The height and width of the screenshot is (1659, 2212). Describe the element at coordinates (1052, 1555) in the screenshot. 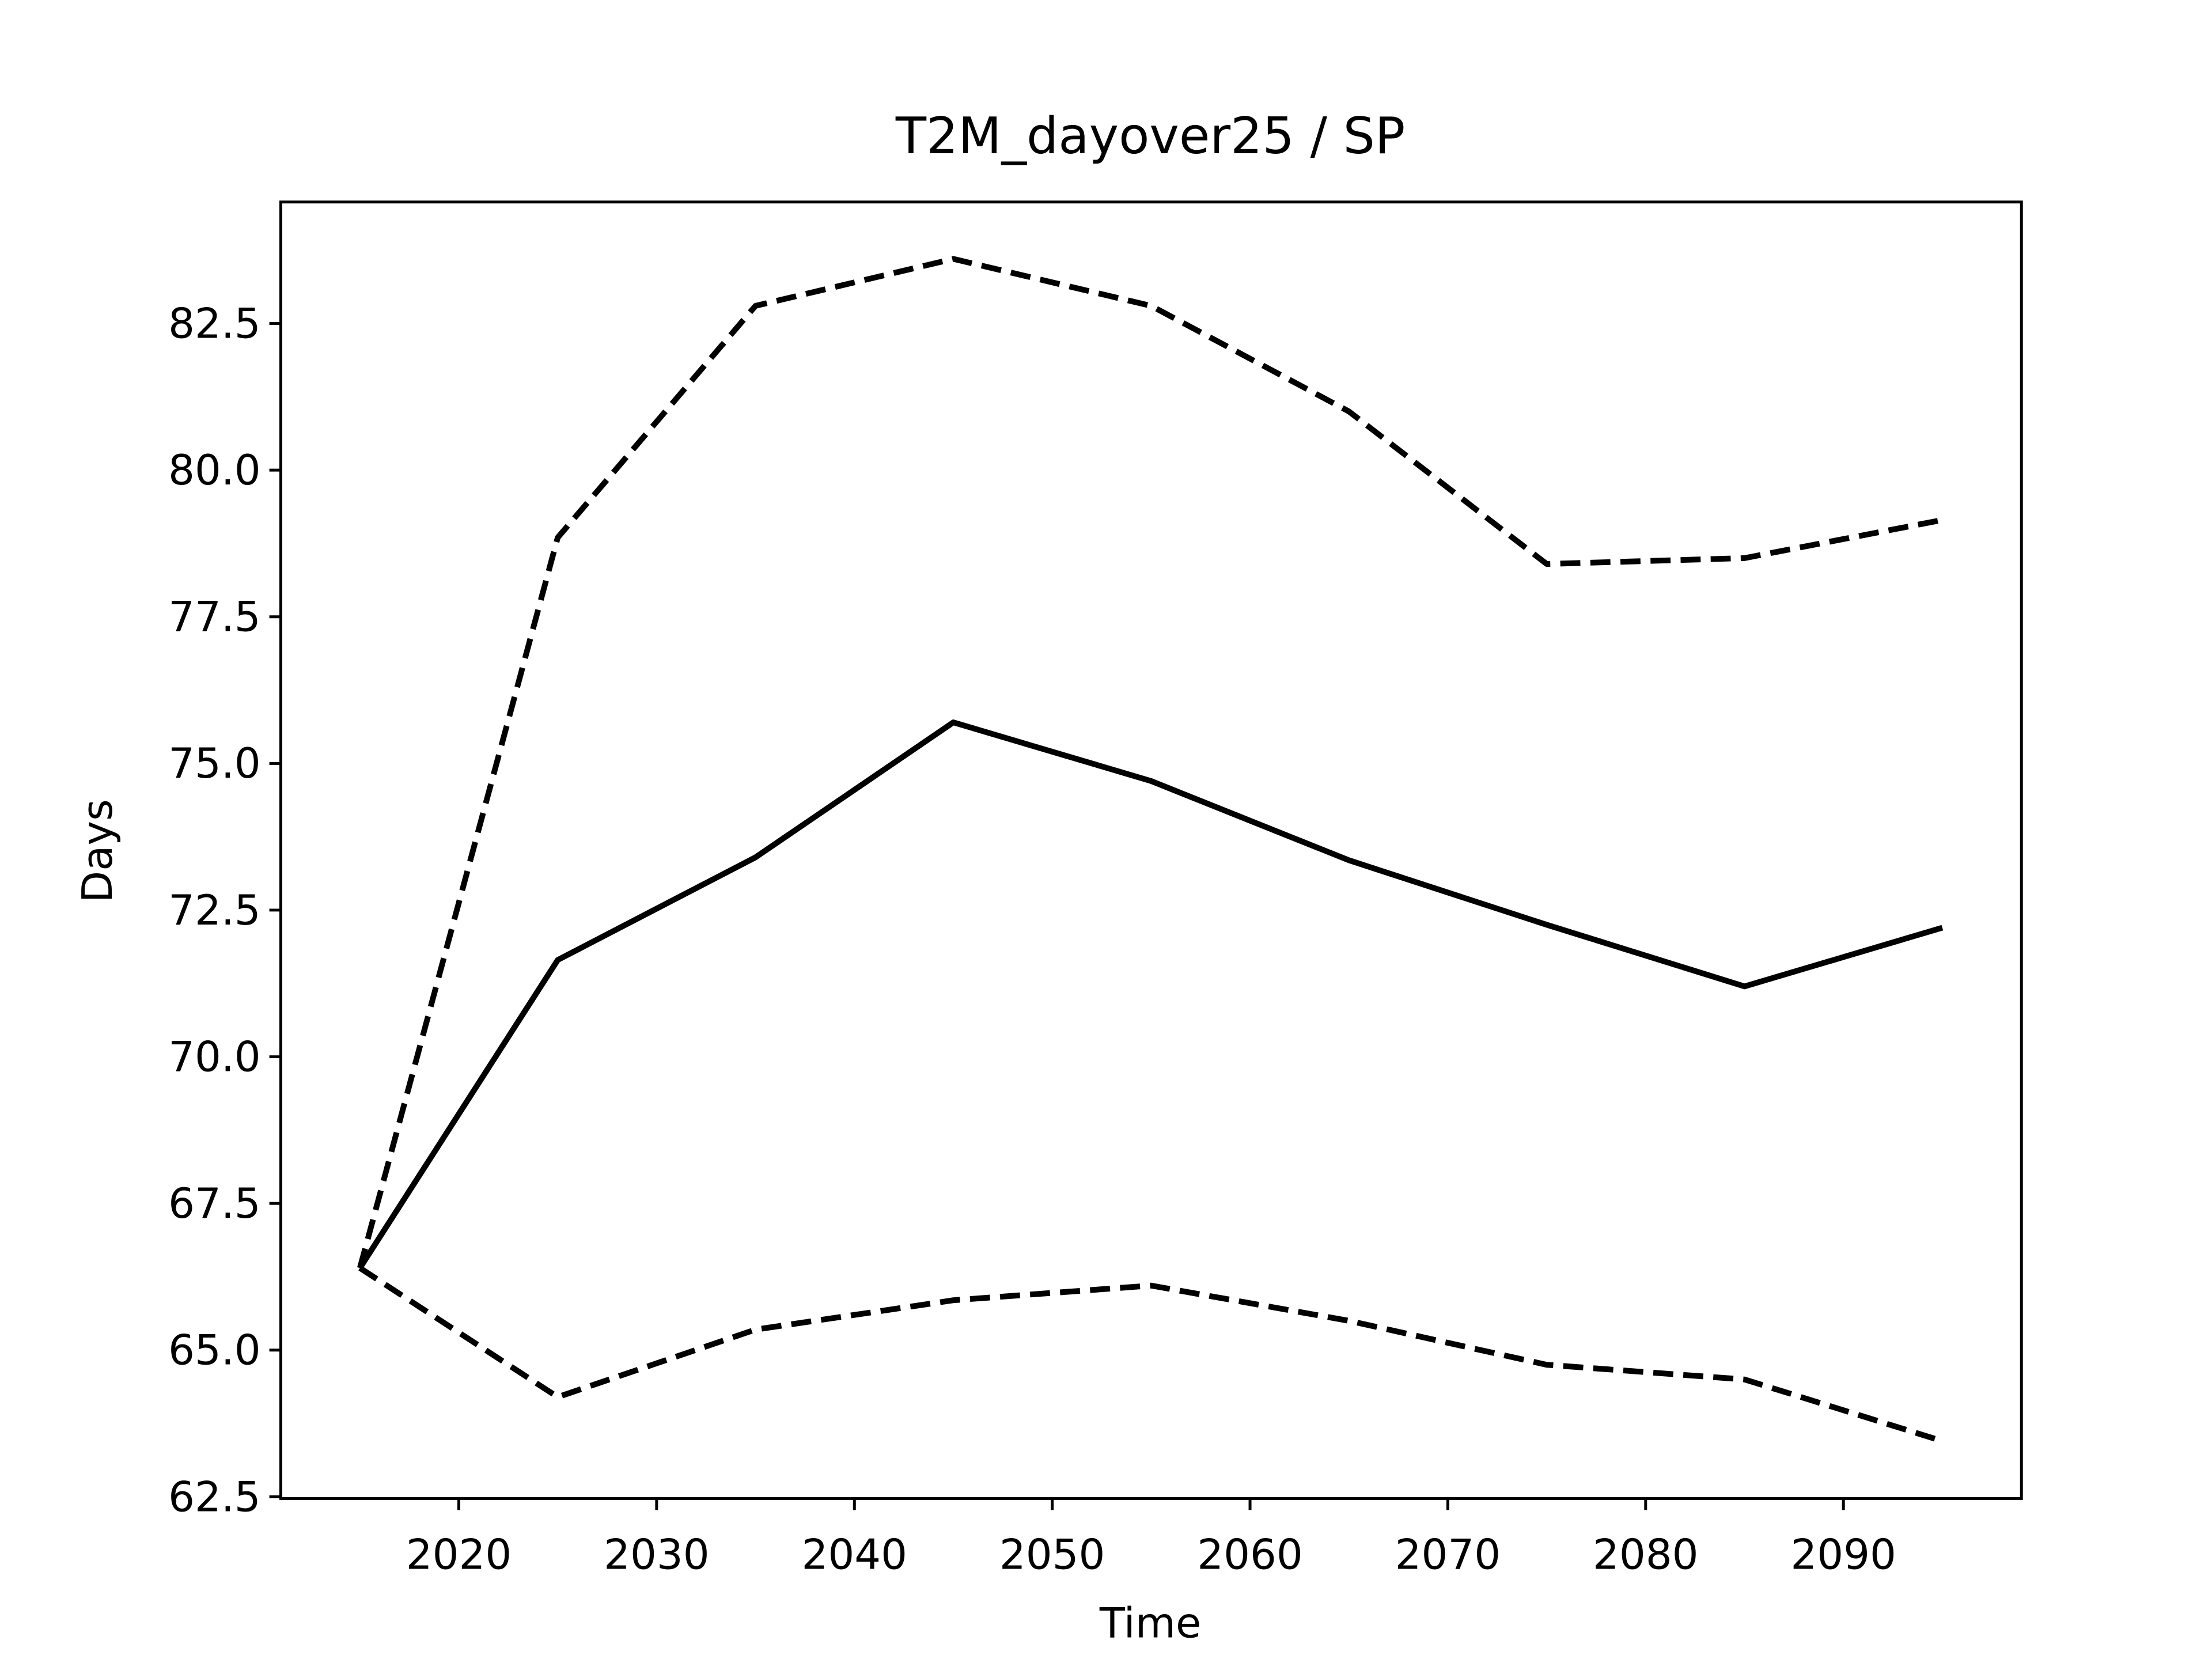

I see `x-tick-label: 2050` at that location.